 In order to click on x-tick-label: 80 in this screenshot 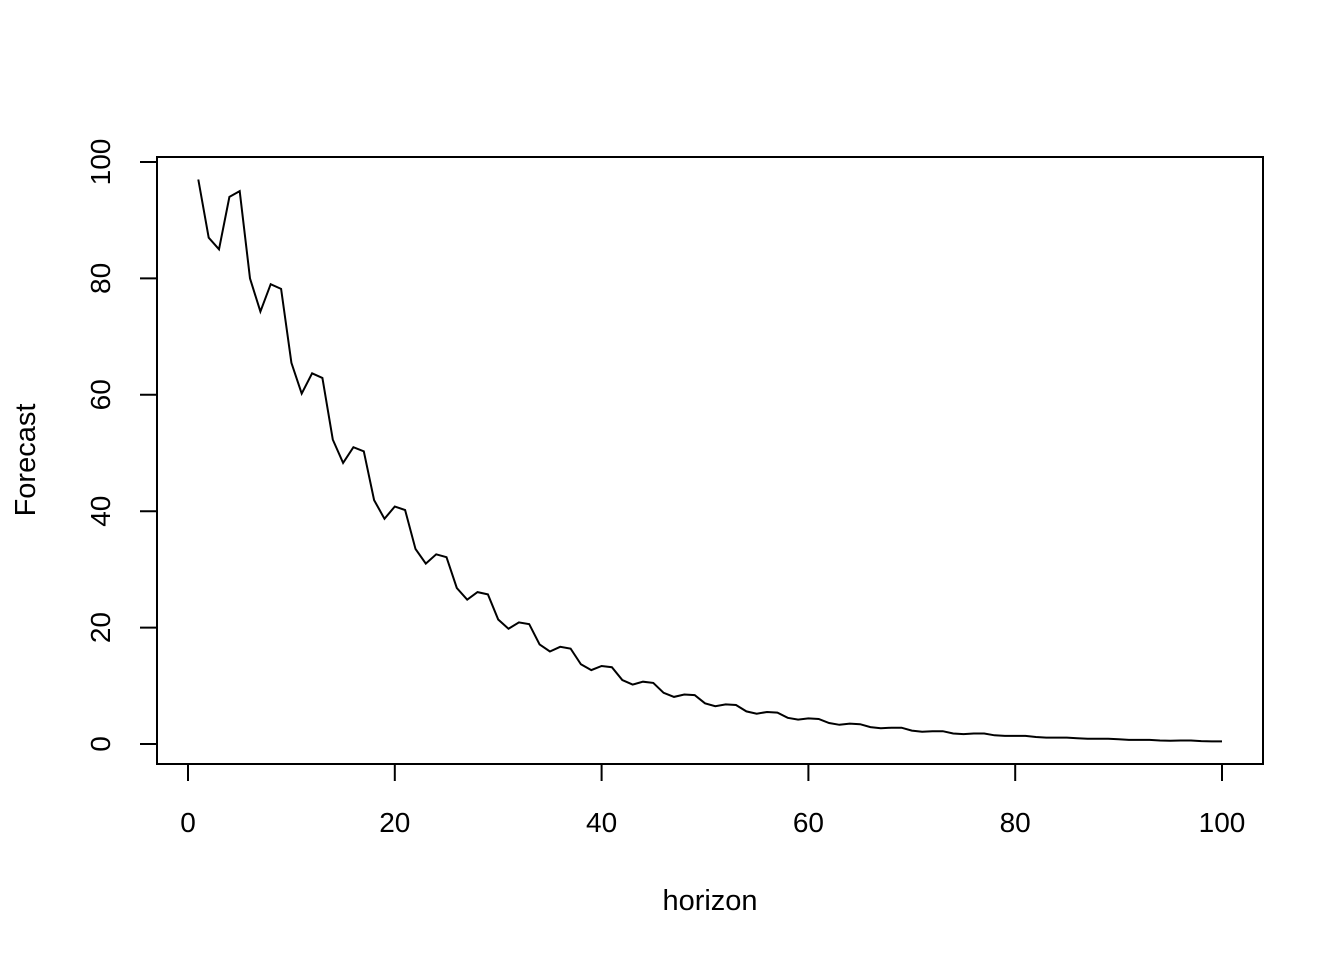, I will do `click(1015, 822)`.